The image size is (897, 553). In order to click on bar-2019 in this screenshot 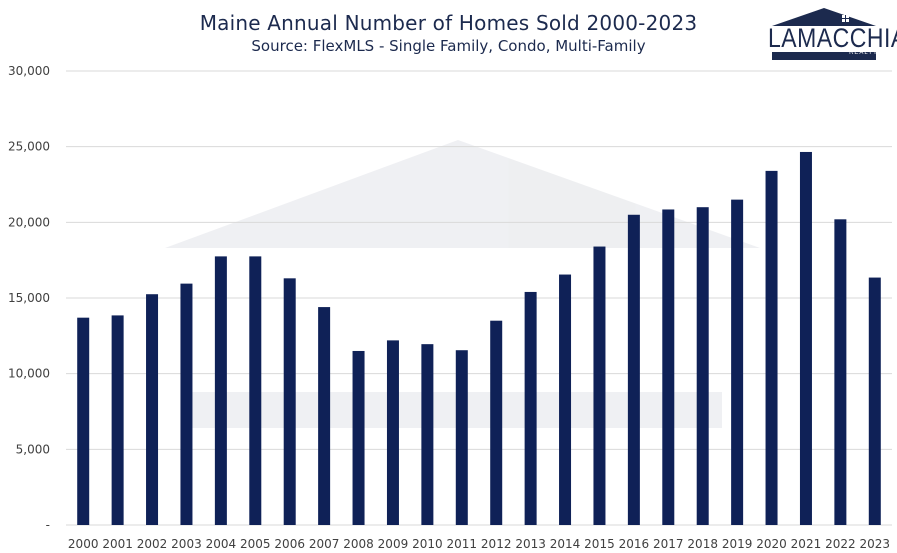, I will do `click(737, 362)`.